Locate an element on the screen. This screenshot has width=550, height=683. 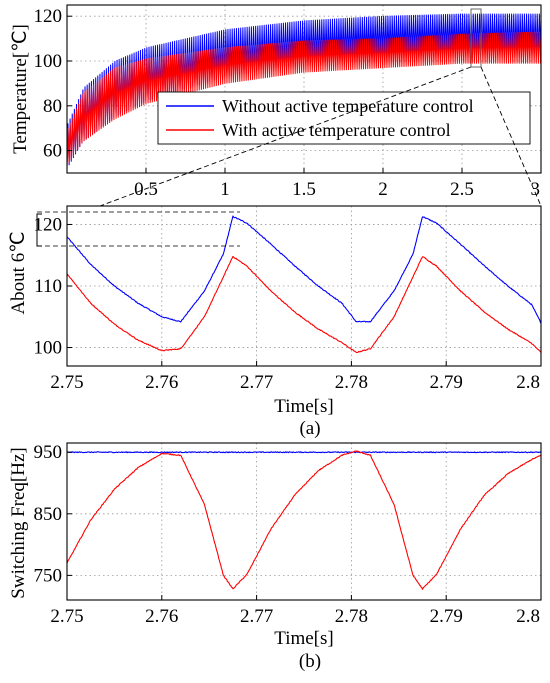
x-tick-label: 1.5 is located at coordinates (304, 189).